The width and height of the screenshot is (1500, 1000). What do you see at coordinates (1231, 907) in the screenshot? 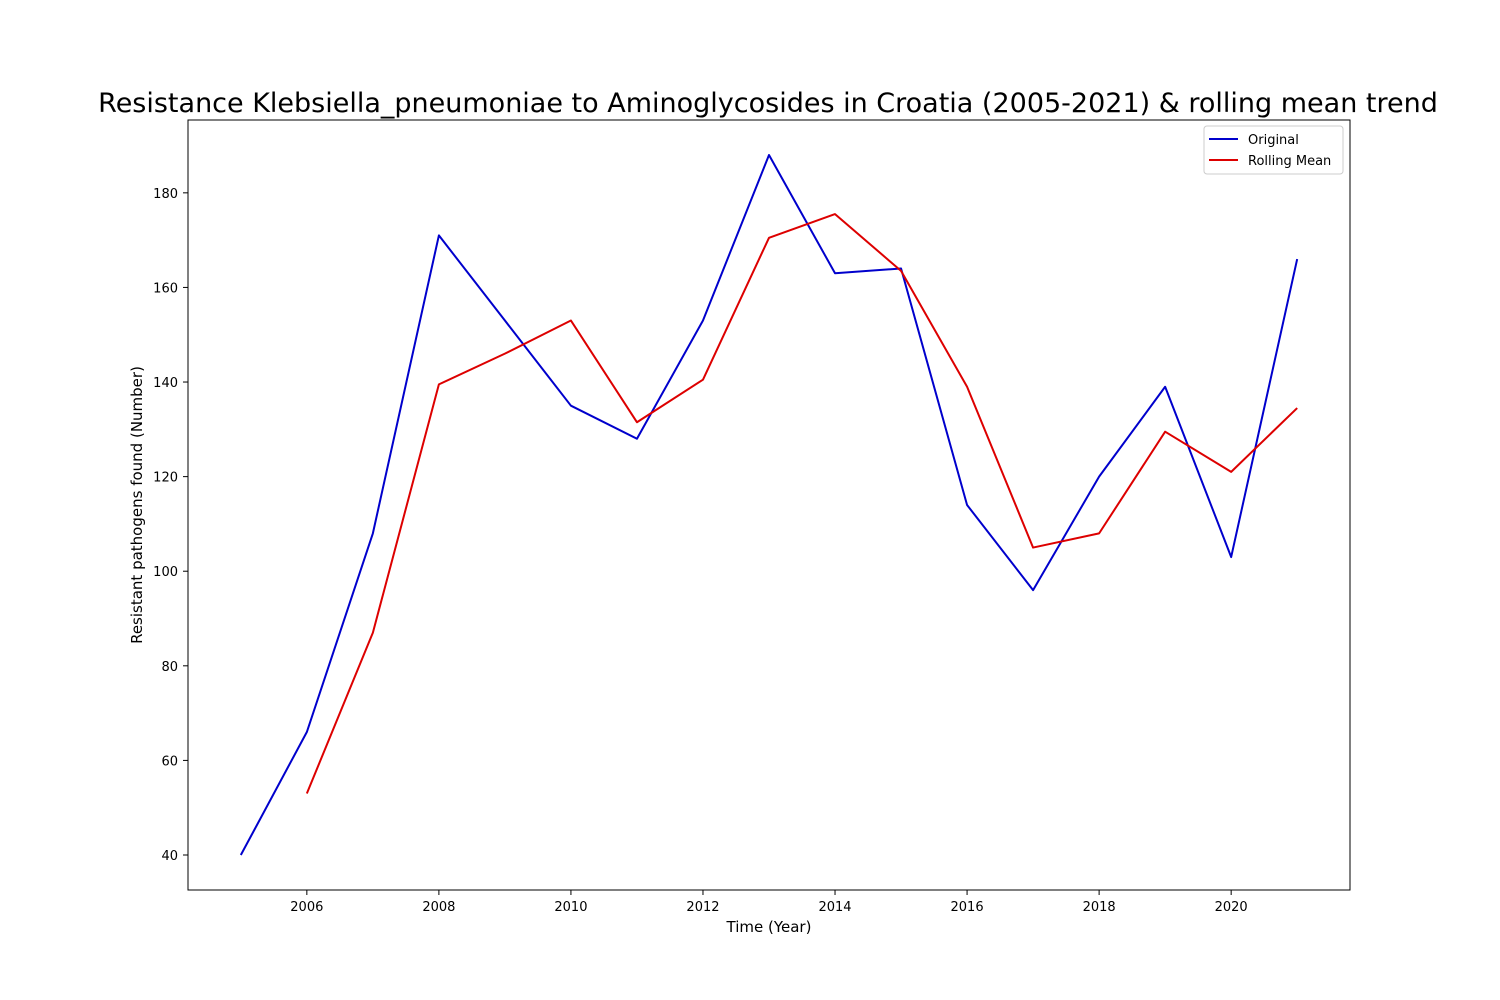
I see `x-tick-label: 2020` at bounding box center [1231, 907].